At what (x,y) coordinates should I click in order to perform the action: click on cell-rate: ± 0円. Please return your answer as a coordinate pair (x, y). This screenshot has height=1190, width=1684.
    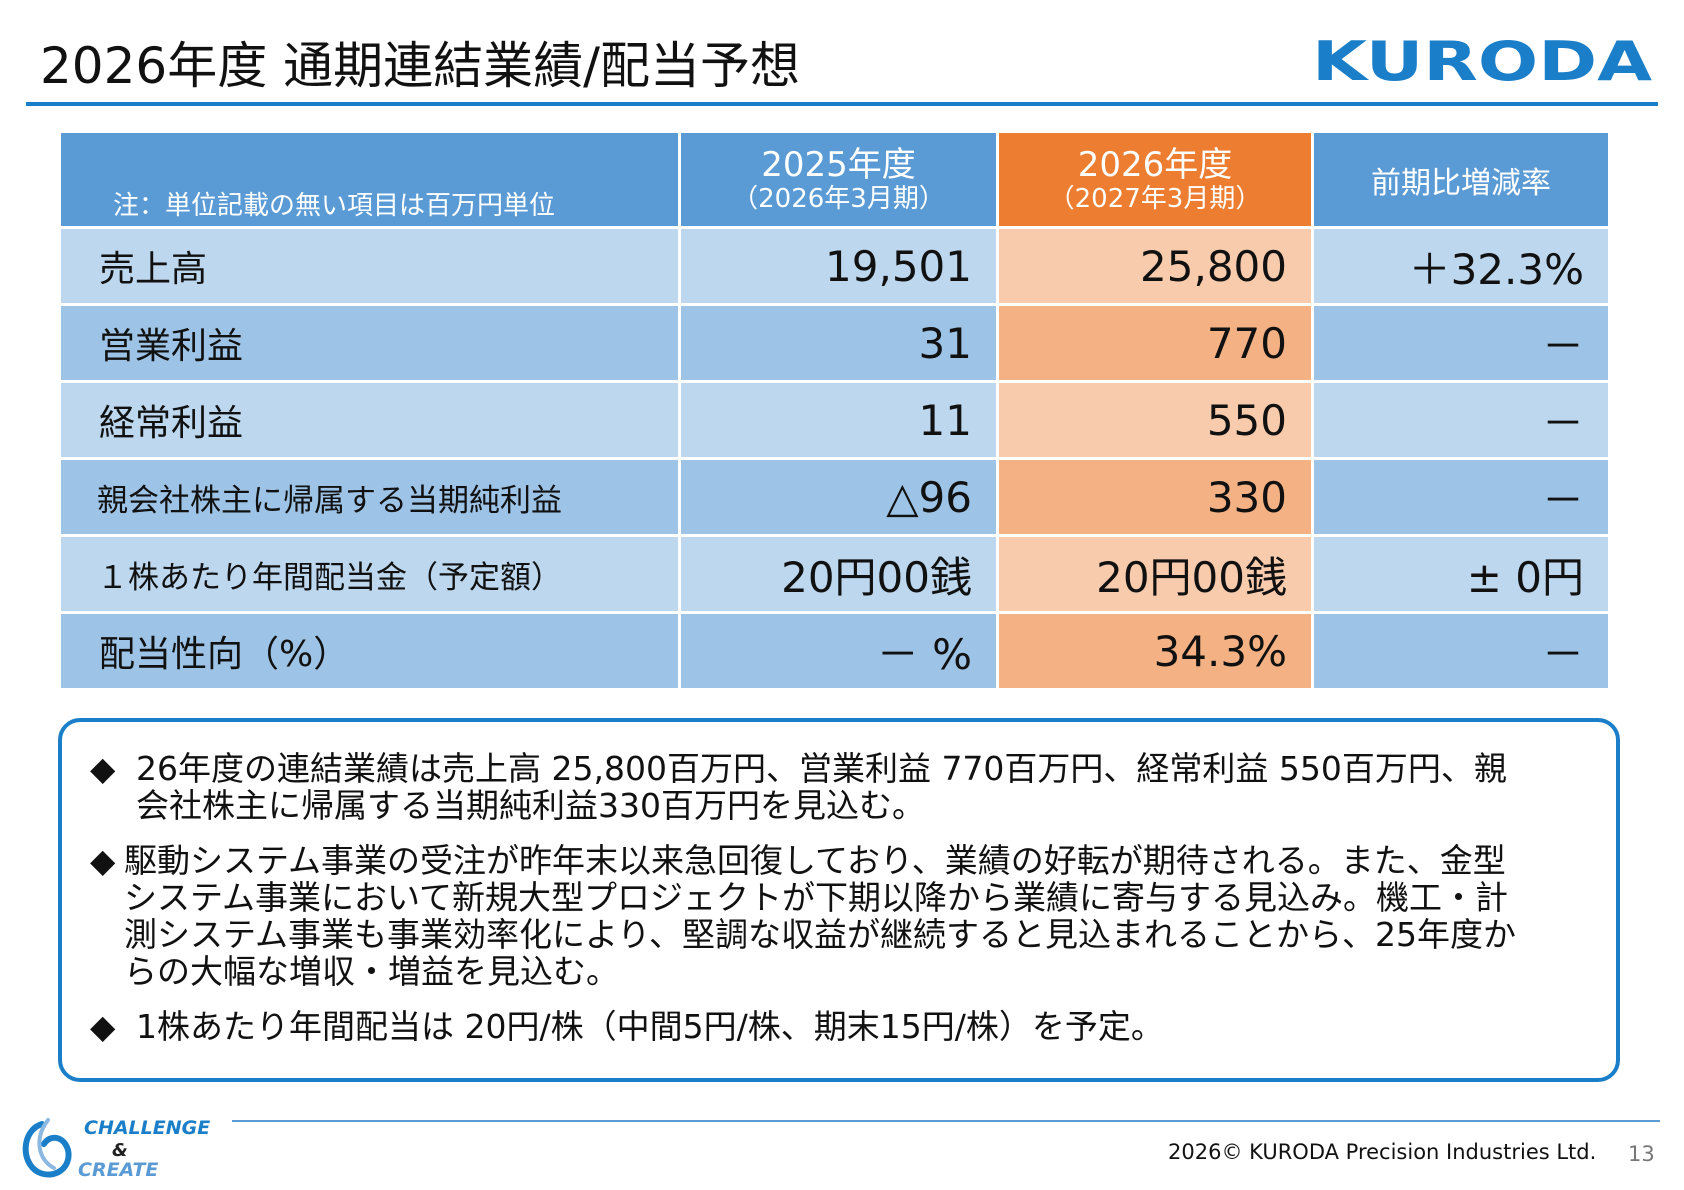
    Looking at the image, I should click on (1461, 574).